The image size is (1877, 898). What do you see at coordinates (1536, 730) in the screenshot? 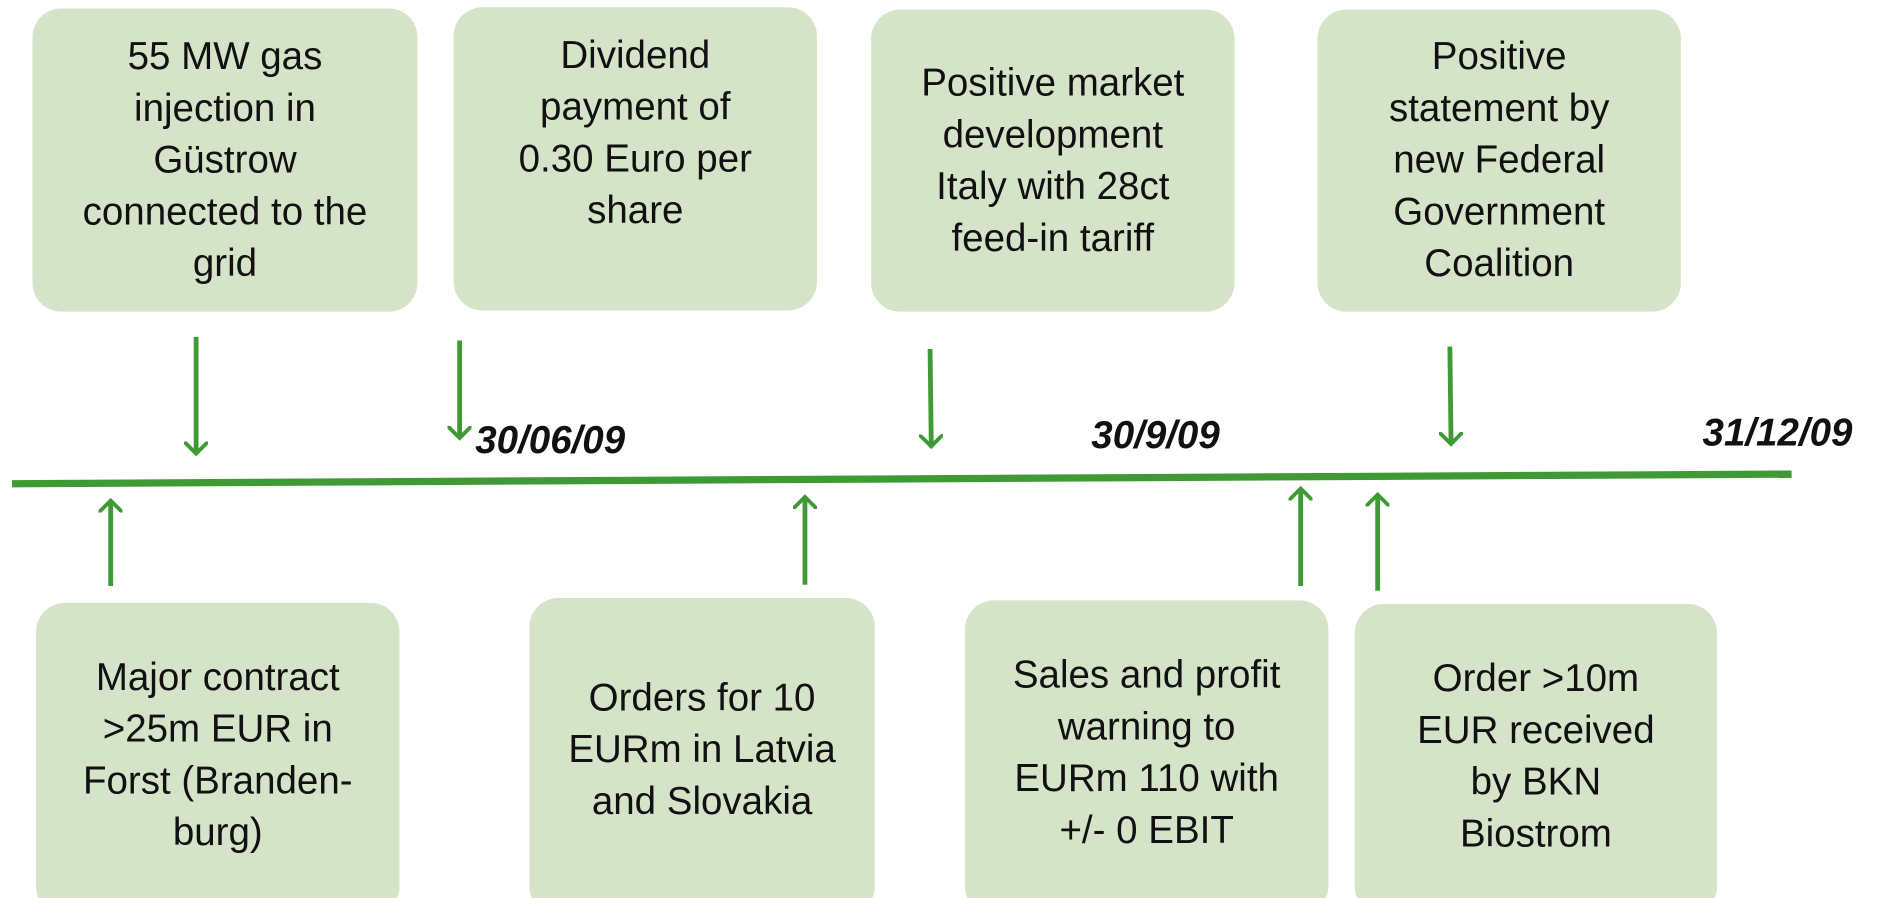
I see `event-text: EUR received` at bounding box center [1536, 730].